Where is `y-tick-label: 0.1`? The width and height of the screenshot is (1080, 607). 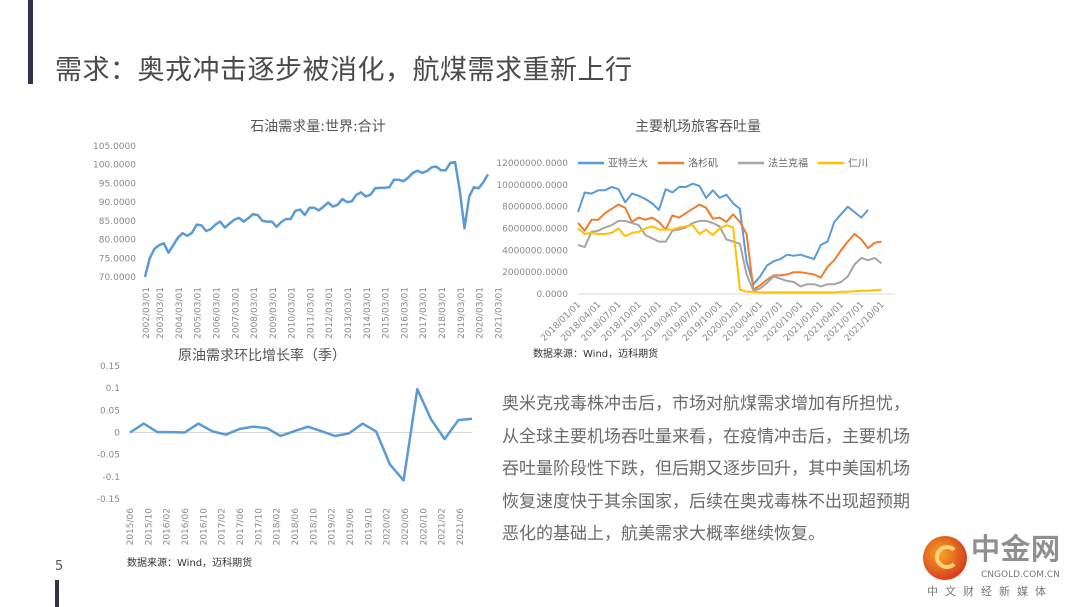
y-tick-label: 0.1 is located at coordinates (113, 389).